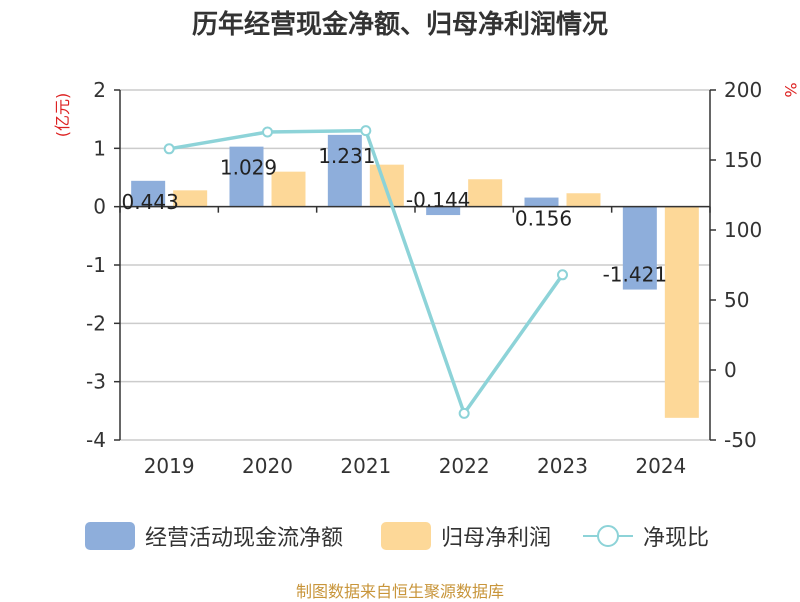 This screenshot has width=800, height=602. I want to click on data-label-cashflow: 1.231, so click(346, 156).